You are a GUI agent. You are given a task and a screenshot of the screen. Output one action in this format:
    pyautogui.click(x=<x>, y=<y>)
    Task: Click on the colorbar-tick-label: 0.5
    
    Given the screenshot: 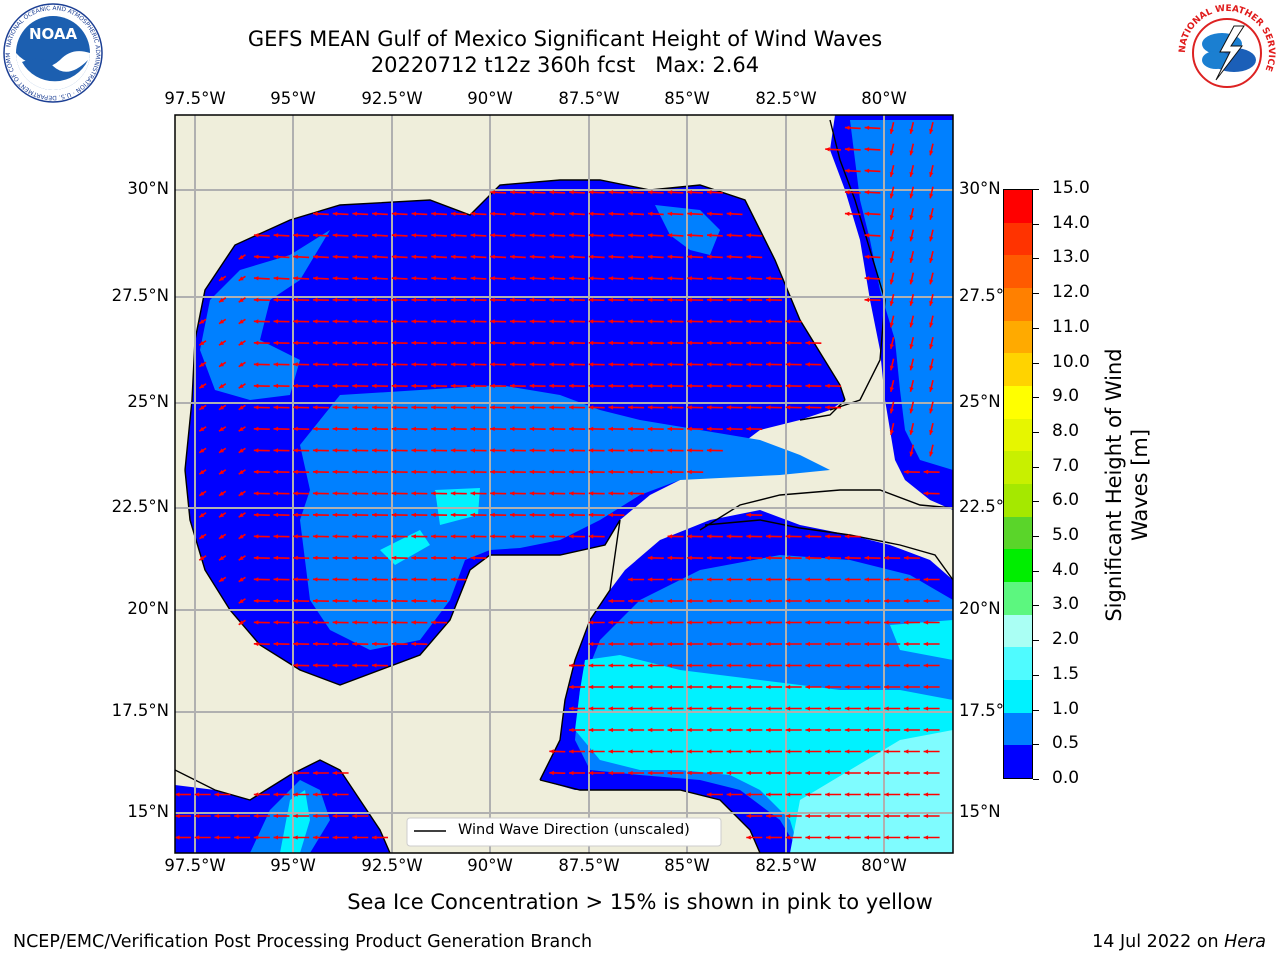 What is the action you would take?
    pyautogui.click(x=1066, y=743)
    